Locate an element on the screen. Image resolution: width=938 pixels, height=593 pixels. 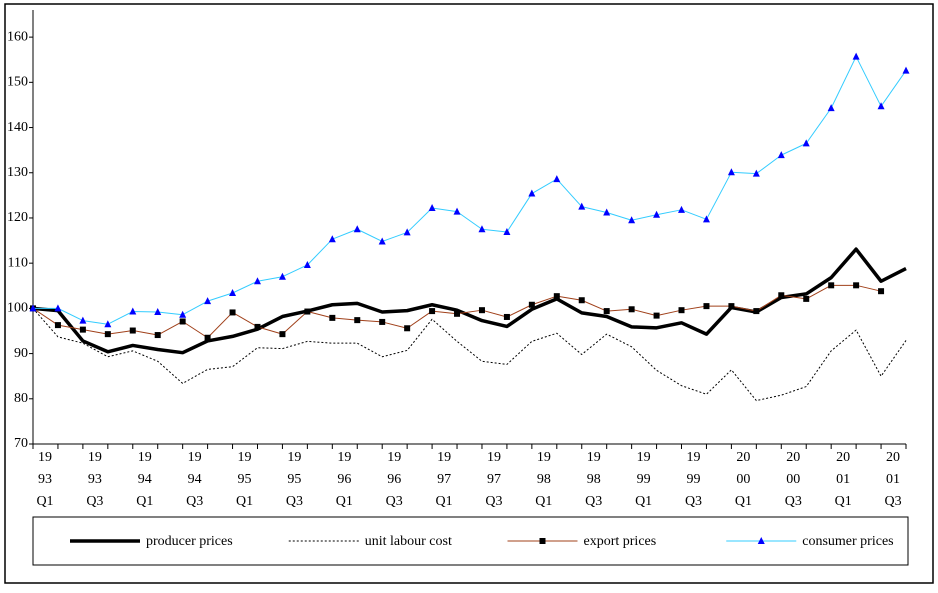
y-tick-label: 80 is located at coordinates (21, 398).